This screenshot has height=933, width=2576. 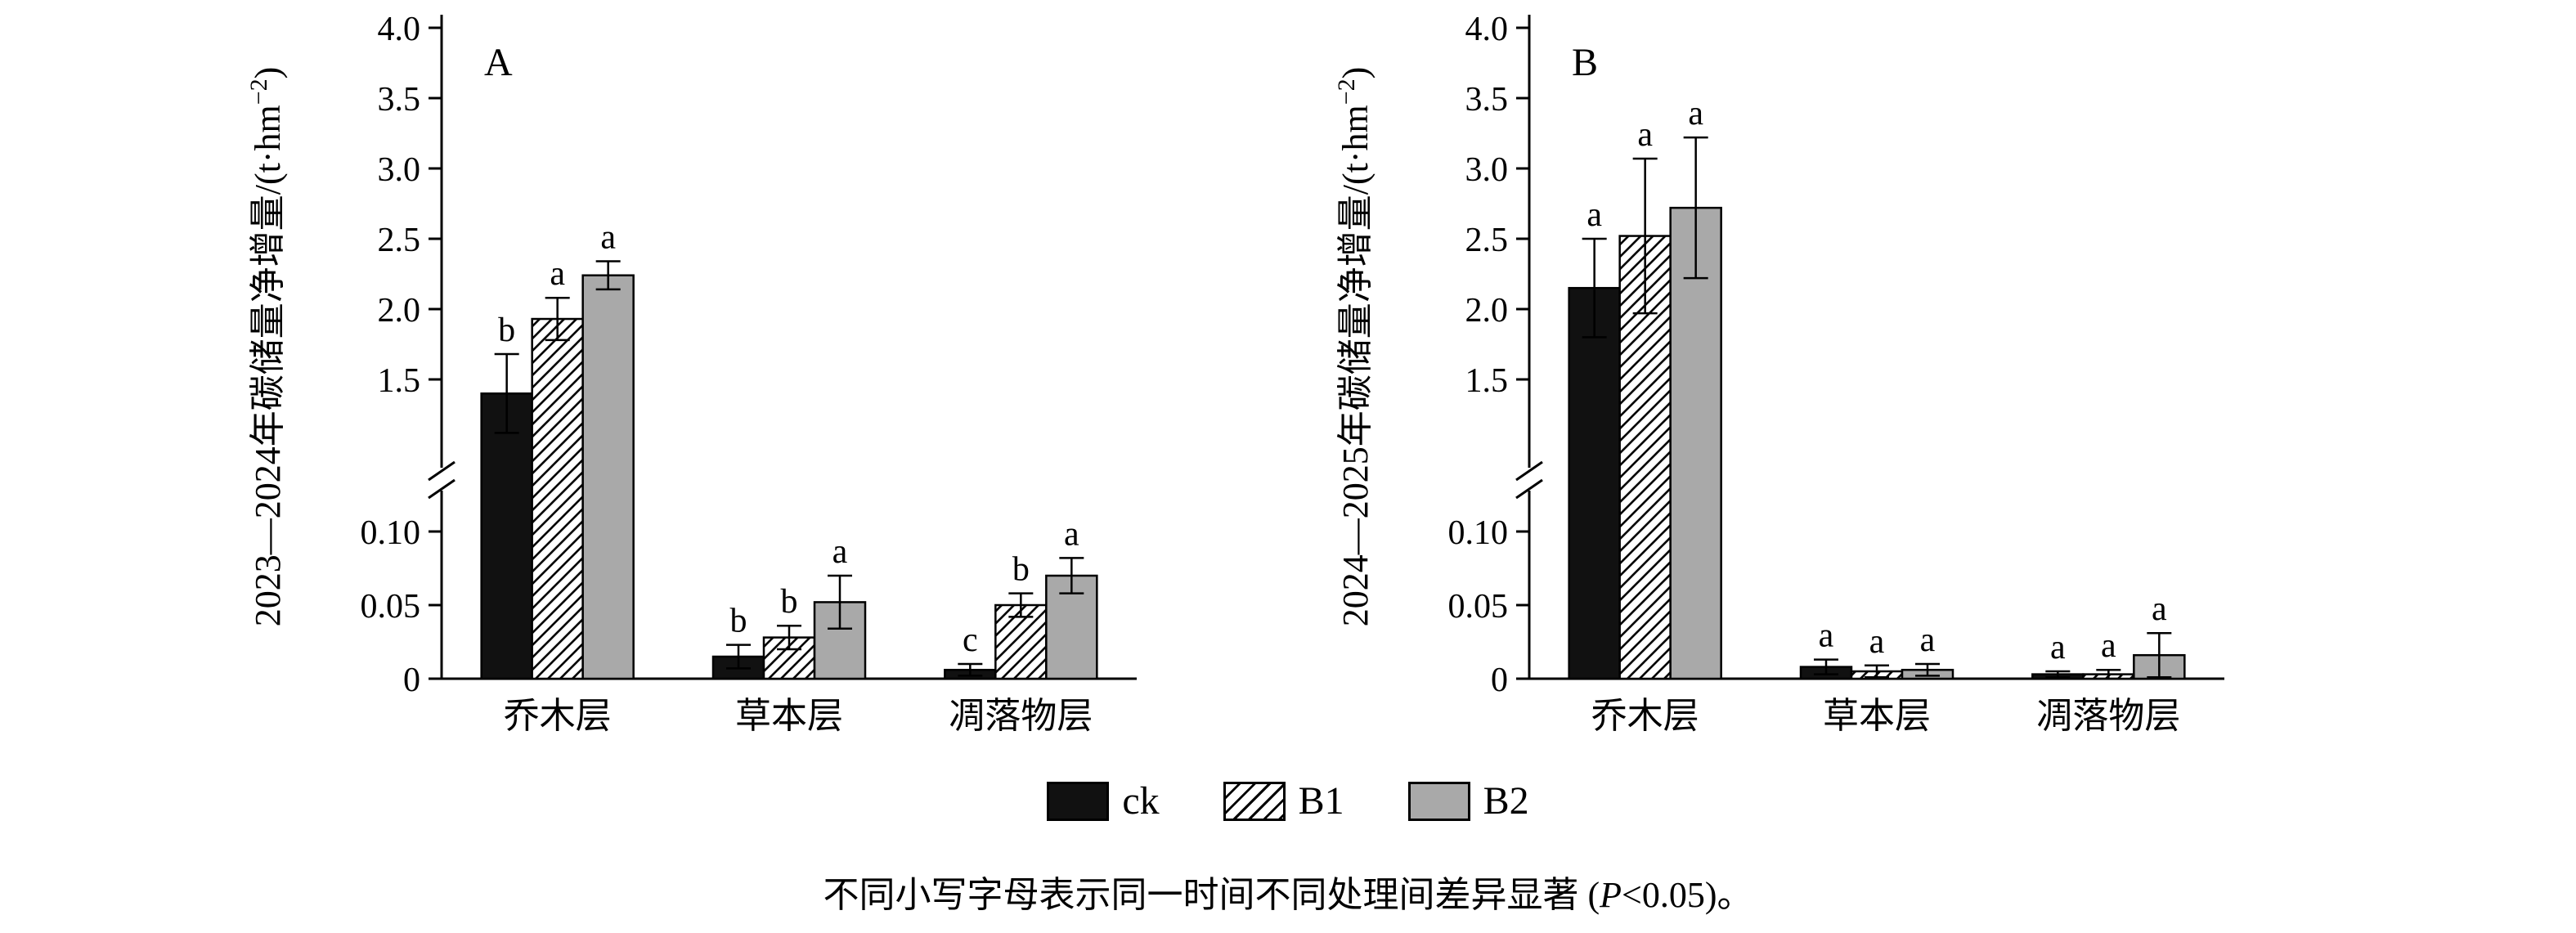 I want to click on panel-letter: A, so click(x=499, y=63).